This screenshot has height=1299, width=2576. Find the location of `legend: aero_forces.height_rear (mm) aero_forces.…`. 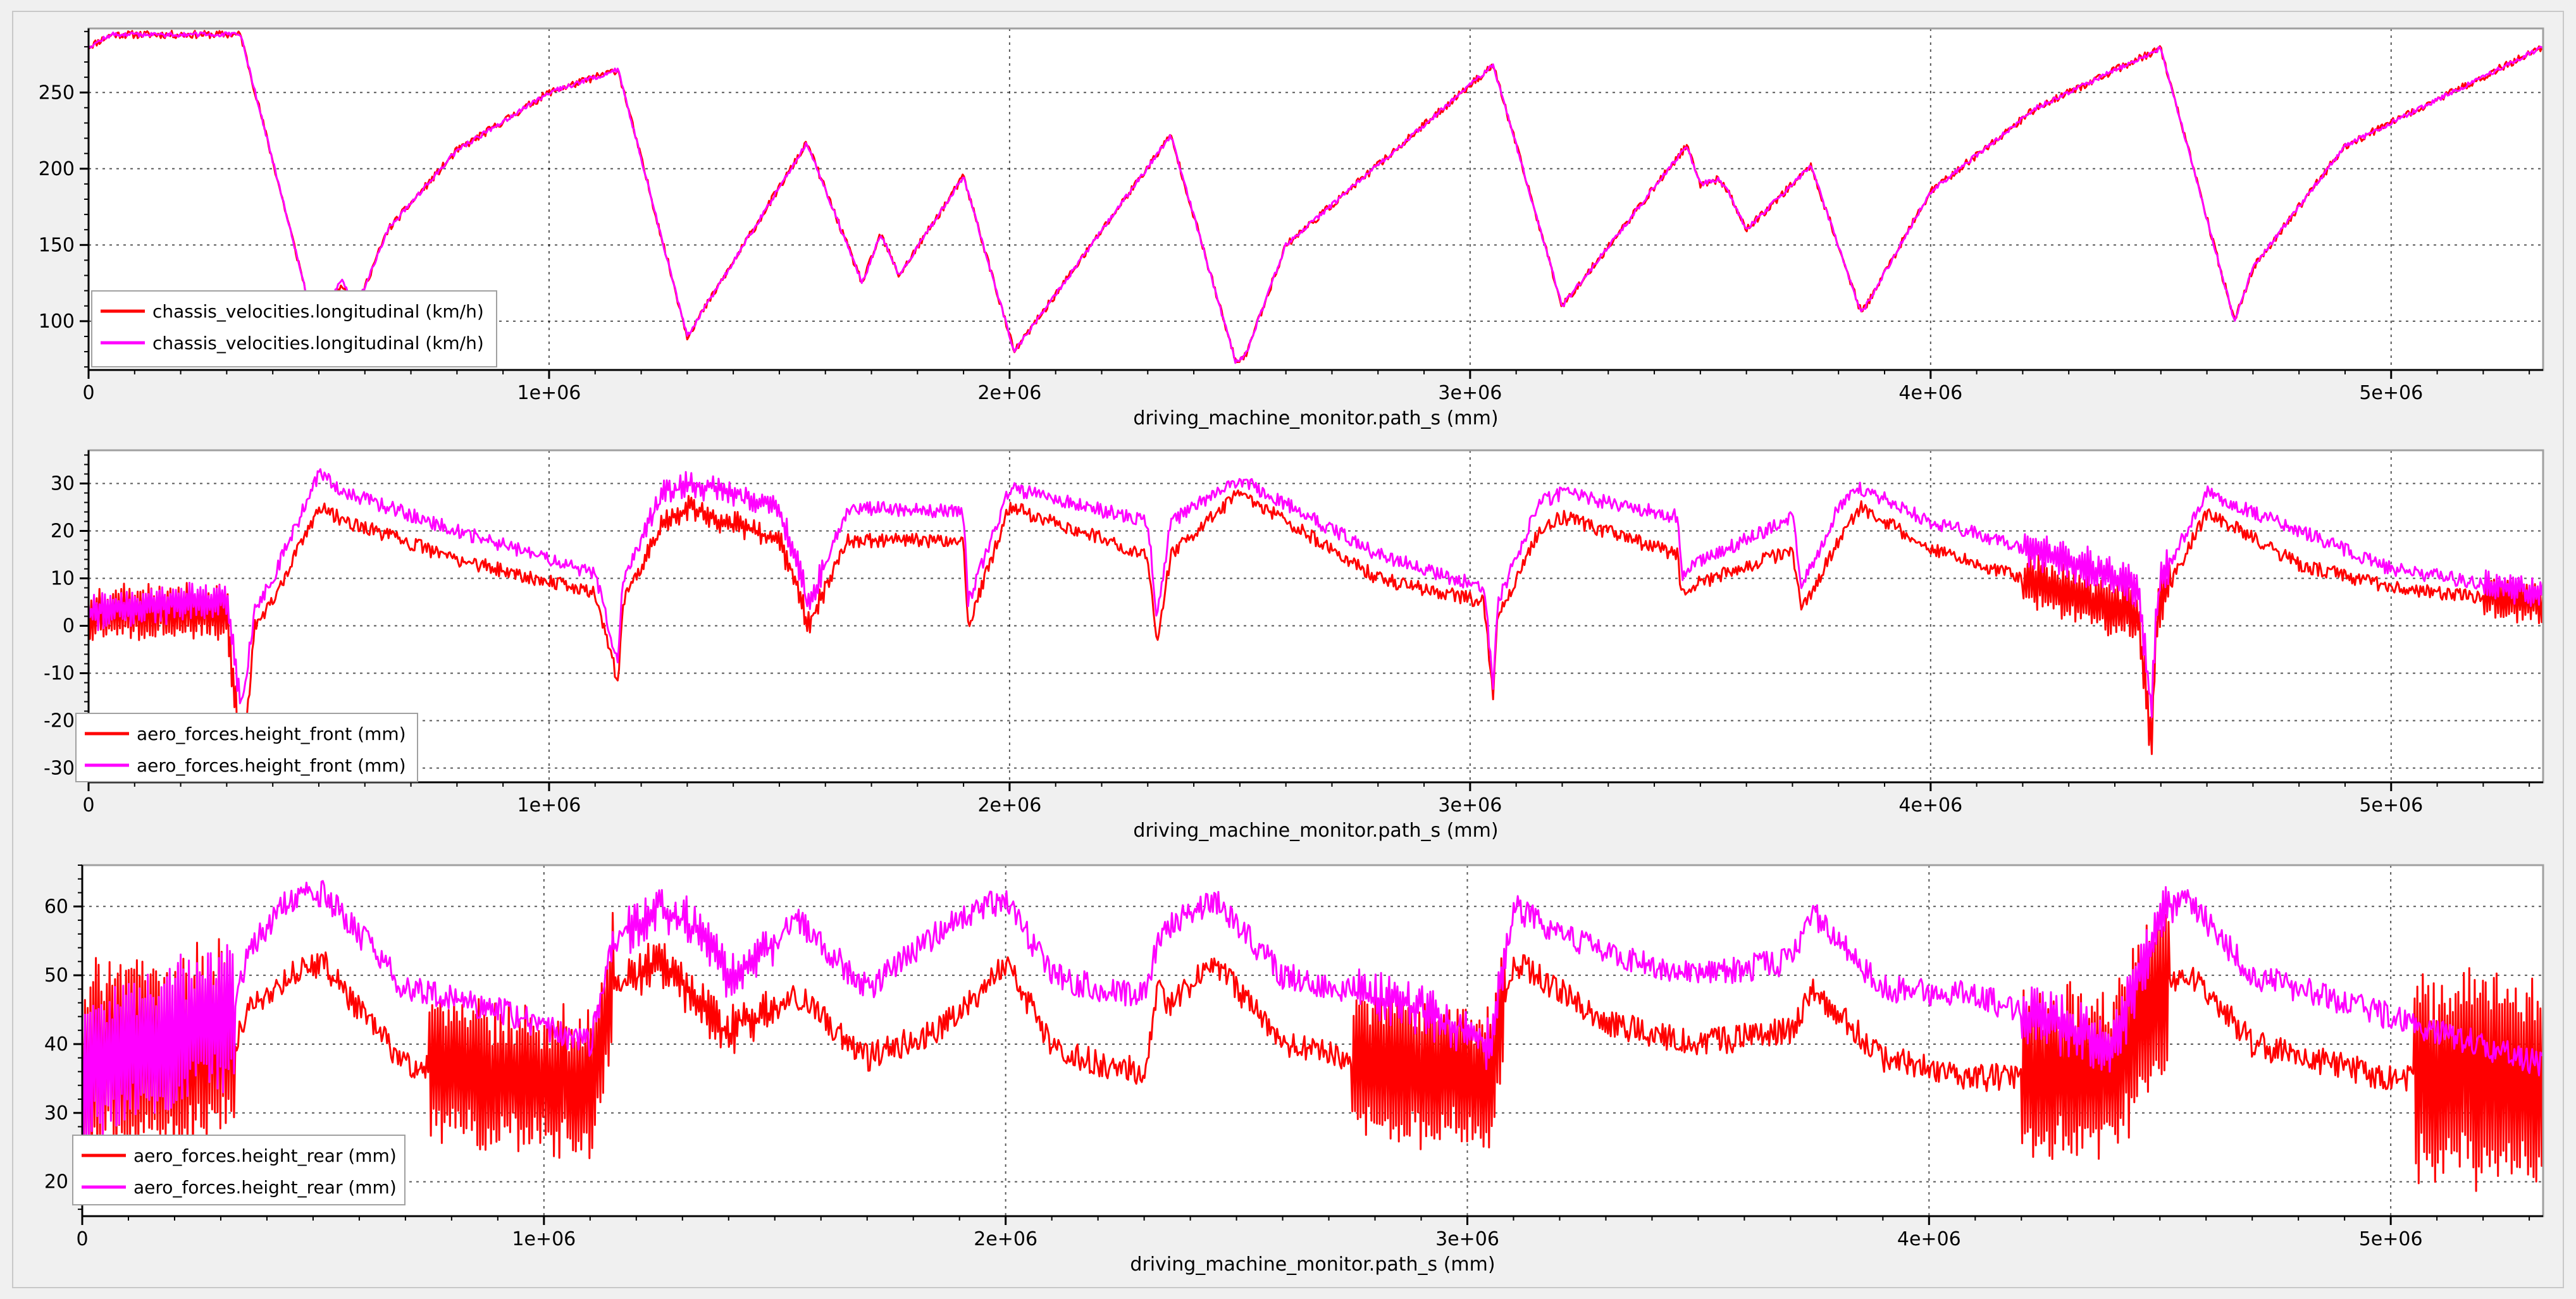

legend: aero_forces.height_rear (mm) aero_forces.… is located at coordinates (239, 1170).